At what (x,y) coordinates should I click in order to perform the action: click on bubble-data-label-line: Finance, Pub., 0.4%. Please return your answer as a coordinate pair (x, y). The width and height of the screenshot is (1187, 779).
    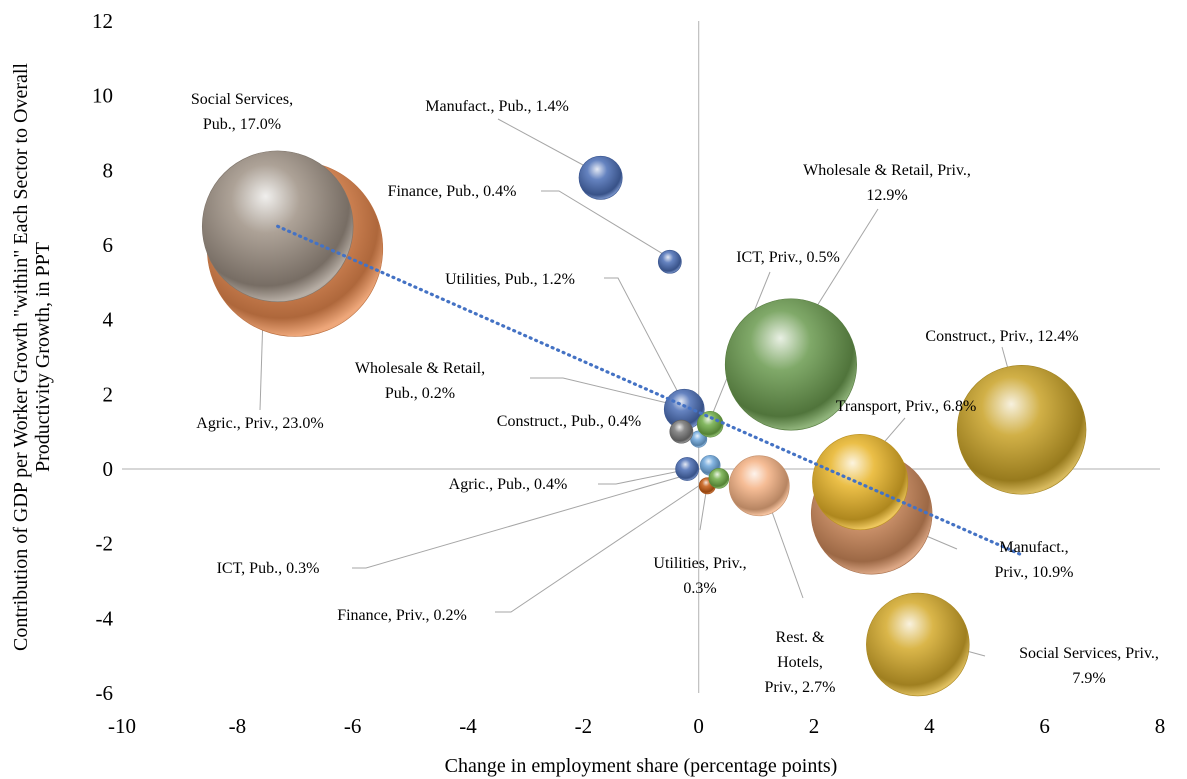
    Looking at the image, I should click on (452, 191).